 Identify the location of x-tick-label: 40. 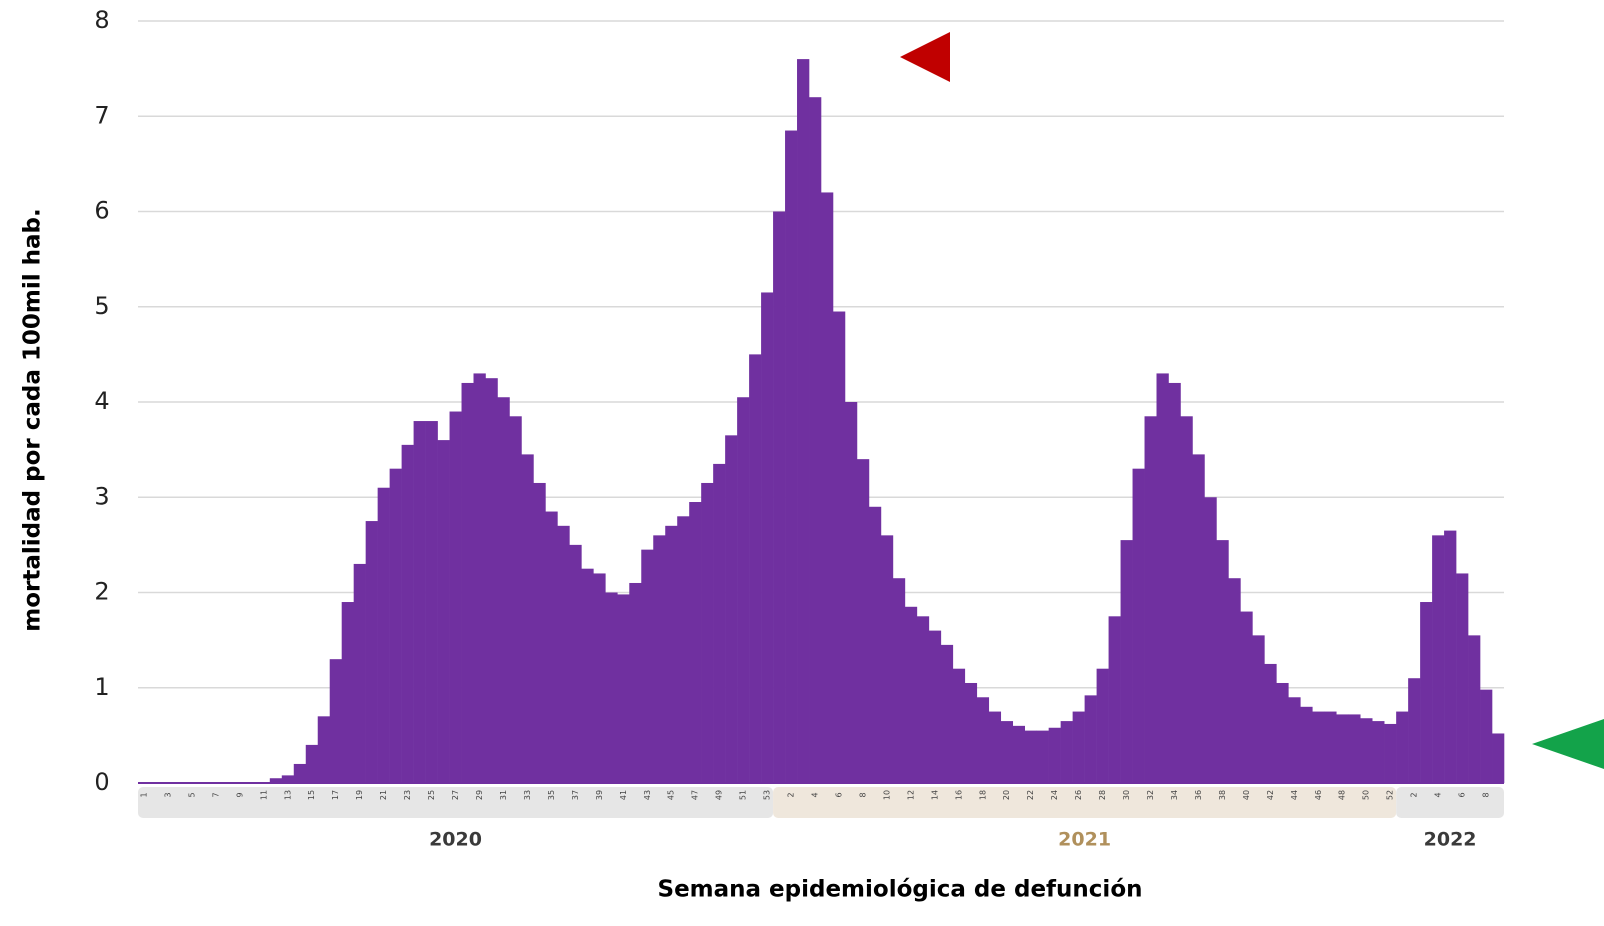
(1246, 795).